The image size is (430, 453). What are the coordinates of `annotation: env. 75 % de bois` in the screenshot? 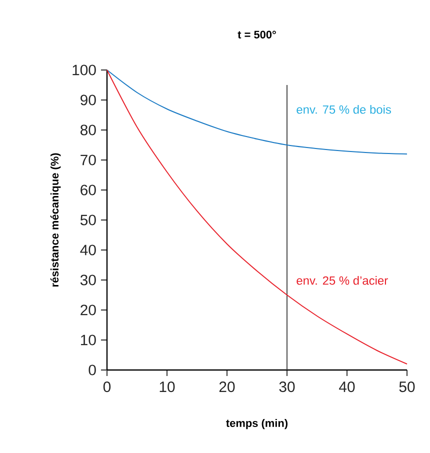 It's located at (344, 109).